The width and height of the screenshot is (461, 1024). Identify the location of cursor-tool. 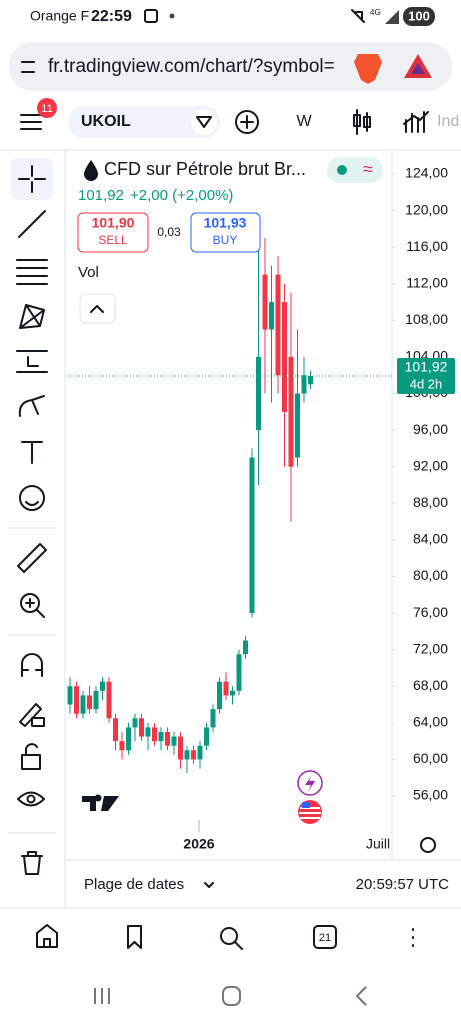
(32, 179).